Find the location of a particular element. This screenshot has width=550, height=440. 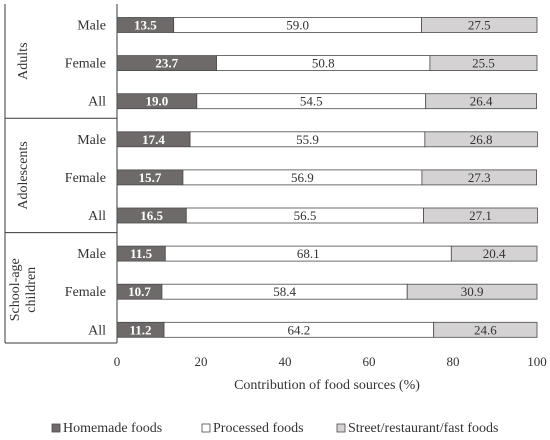

x-tick-label: 0 is located at coordinates (117, 361).